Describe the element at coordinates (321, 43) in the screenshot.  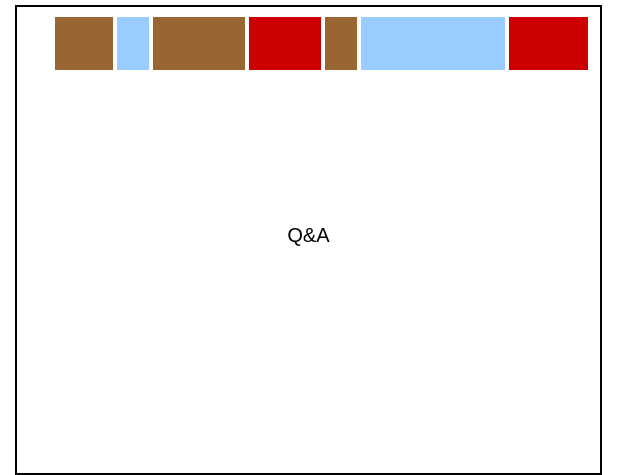
I see `decorative-stripe-bar` at that location.